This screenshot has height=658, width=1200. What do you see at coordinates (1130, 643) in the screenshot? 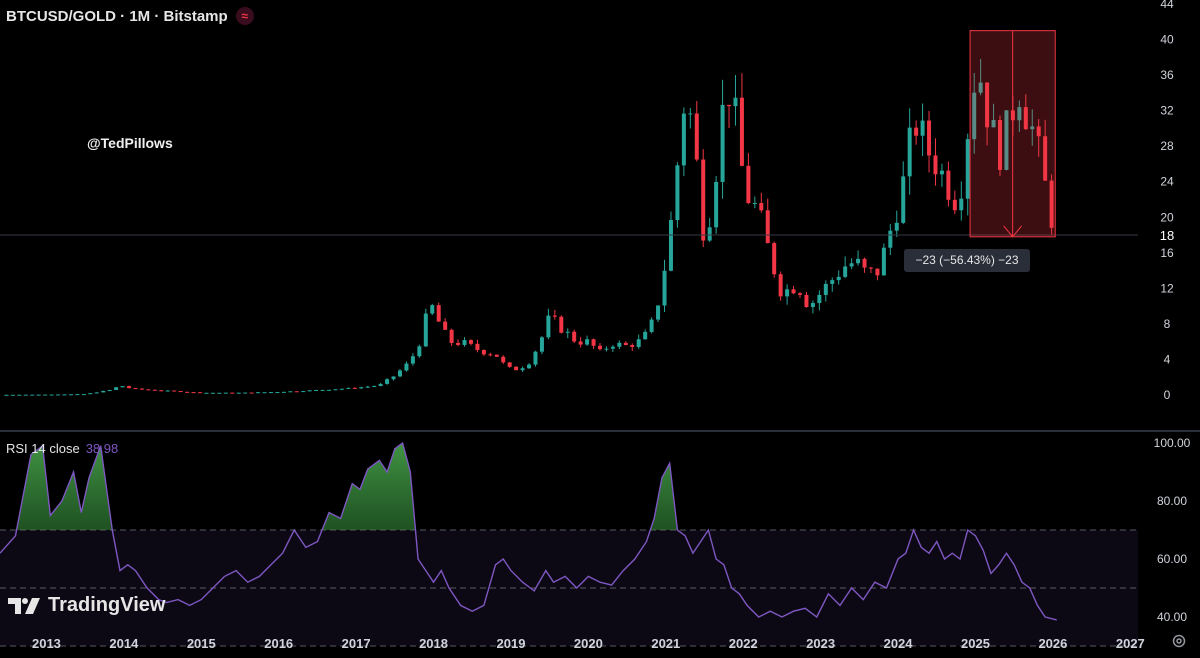
I see `time-tick-label: 2027` at bounding box center [1130, 643].